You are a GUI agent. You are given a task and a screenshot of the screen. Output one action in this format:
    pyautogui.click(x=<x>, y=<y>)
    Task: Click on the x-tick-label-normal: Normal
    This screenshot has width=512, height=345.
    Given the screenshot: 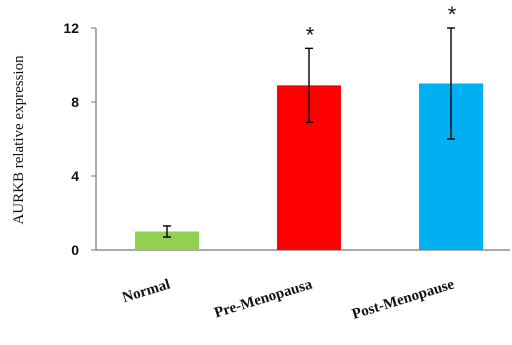 What is the action you would take?
    pyautogui.click(x=146, y=292)
    